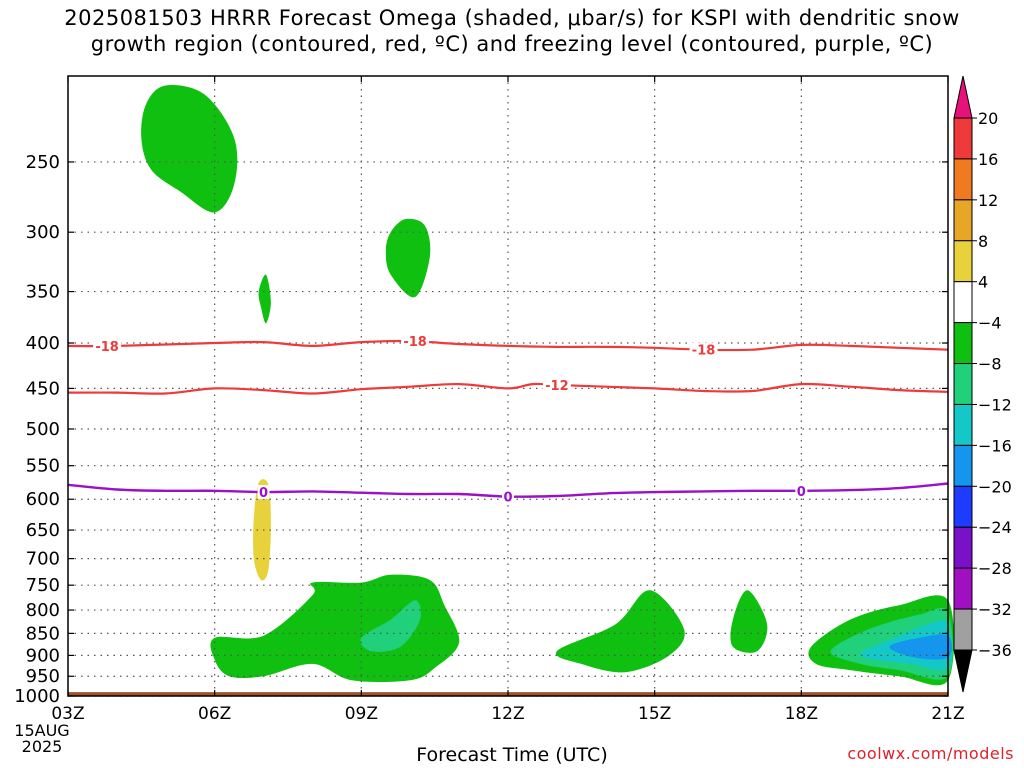 The width and height of the screenshot is (1024, 768). I want to click on colorbar-tick-label: −8, so click(990, 364).